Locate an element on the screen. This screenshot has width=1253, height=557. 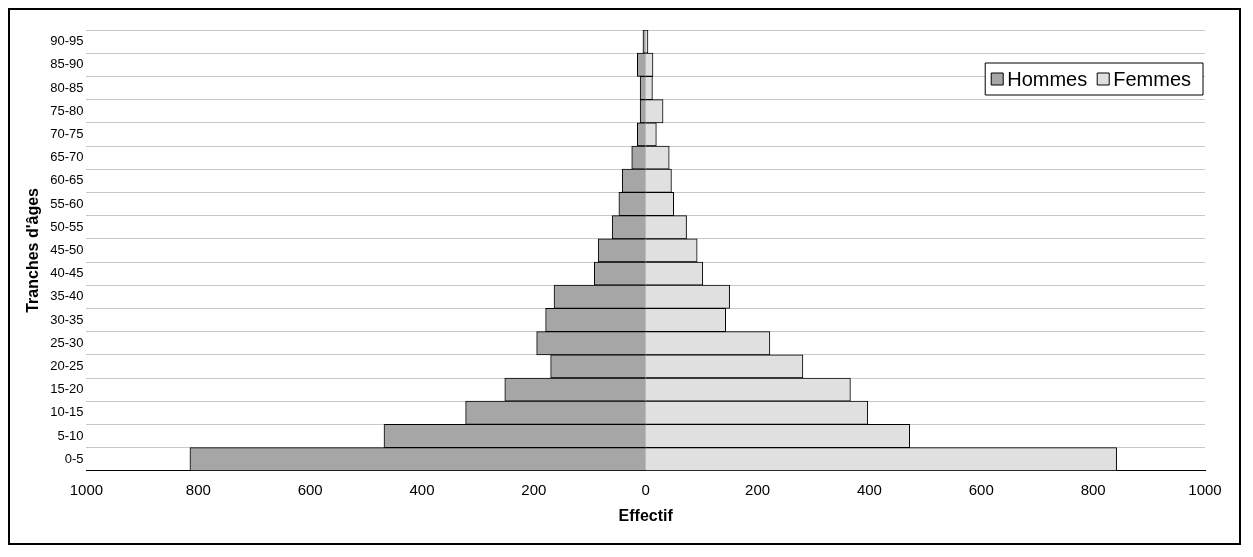
y-tick-label: 65-70 is located at coordinates (67, 157).